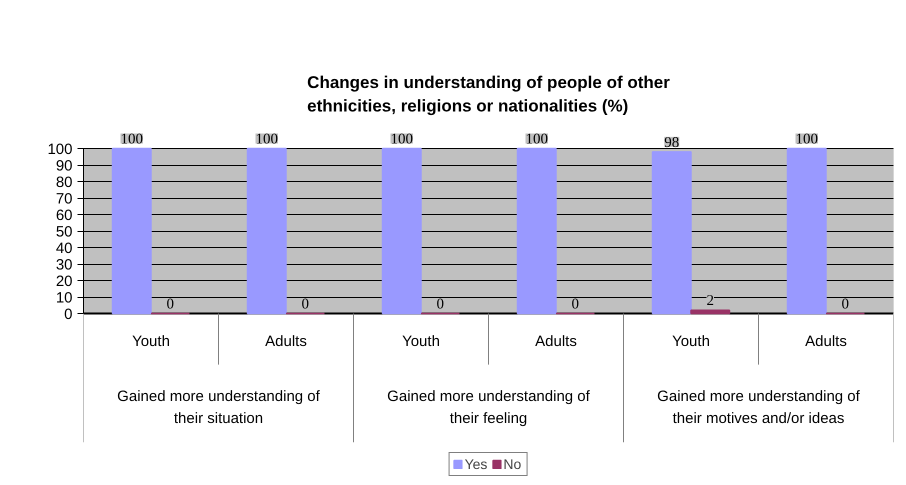 The height and width of the screenshot is (485, 906). What do you see at coordinates (219, 408) in the screenshot?
I see `text: Gained more understanding of their situation` at bounding box center [219, 408].